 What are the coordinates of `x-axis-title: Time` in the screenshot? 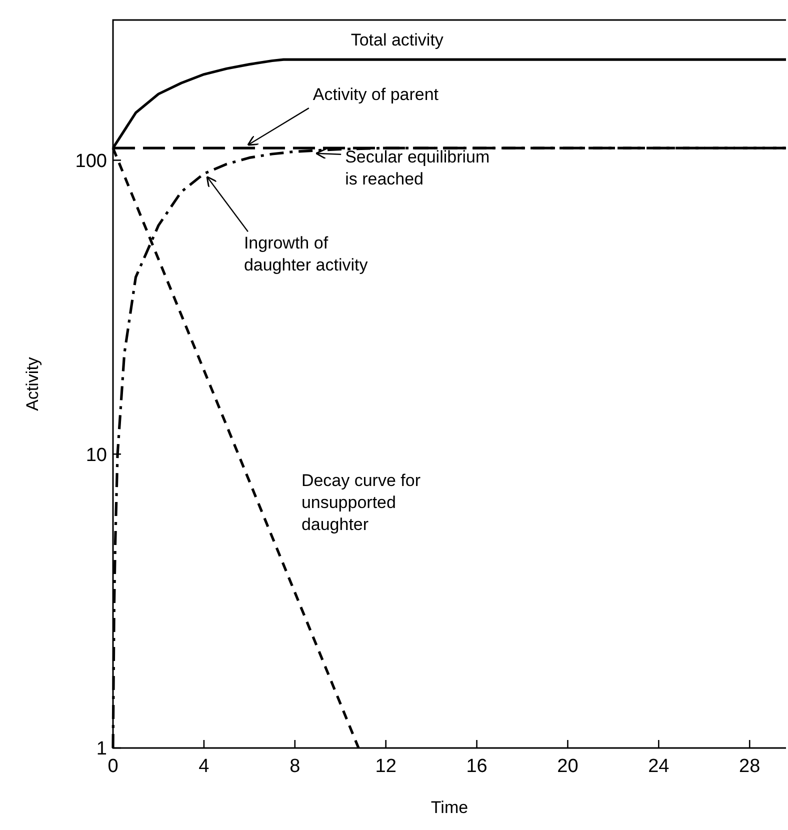 It's located at (449, 807).